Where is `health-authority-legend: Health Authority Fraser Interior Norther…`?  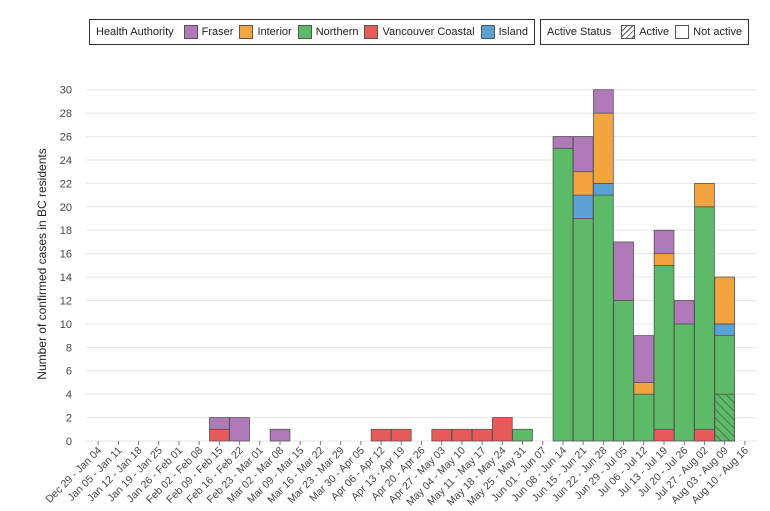 health-authority-legend: Health Authority Fraser Interior Norther… is located at coordinates (312, 32).